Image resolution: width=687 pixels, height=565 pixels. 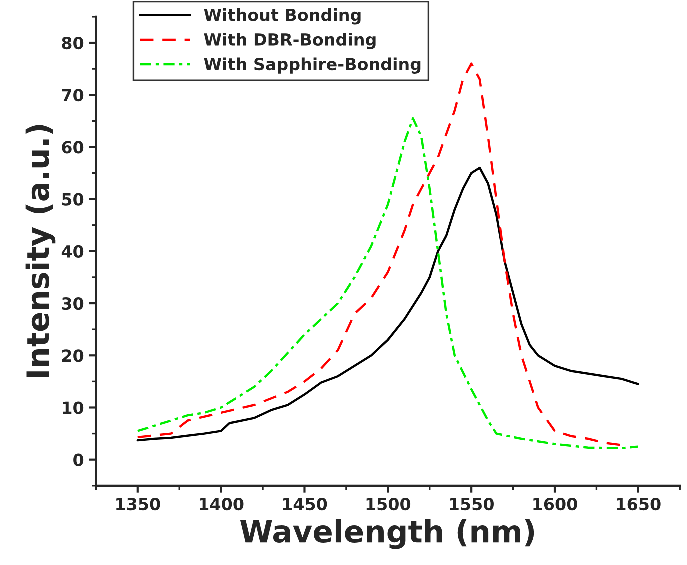 I want to click on y-tick-label: 40, so click(x=73, y=251).